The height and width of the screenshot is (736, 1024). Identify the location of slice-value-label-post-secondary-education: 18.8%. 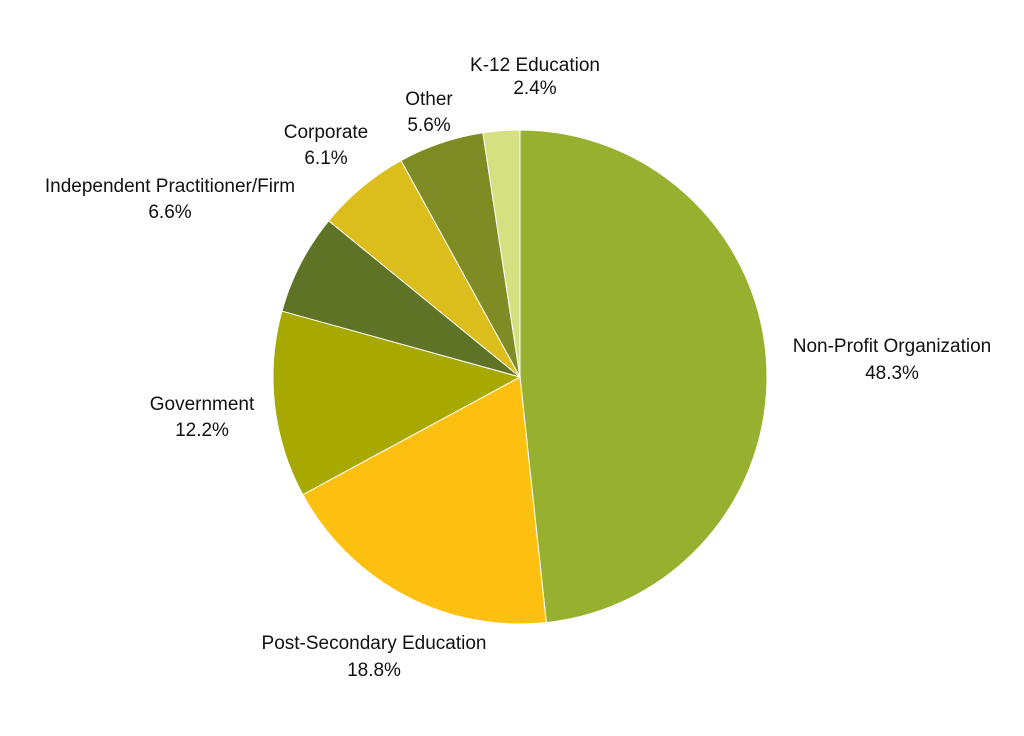
(374, 670).